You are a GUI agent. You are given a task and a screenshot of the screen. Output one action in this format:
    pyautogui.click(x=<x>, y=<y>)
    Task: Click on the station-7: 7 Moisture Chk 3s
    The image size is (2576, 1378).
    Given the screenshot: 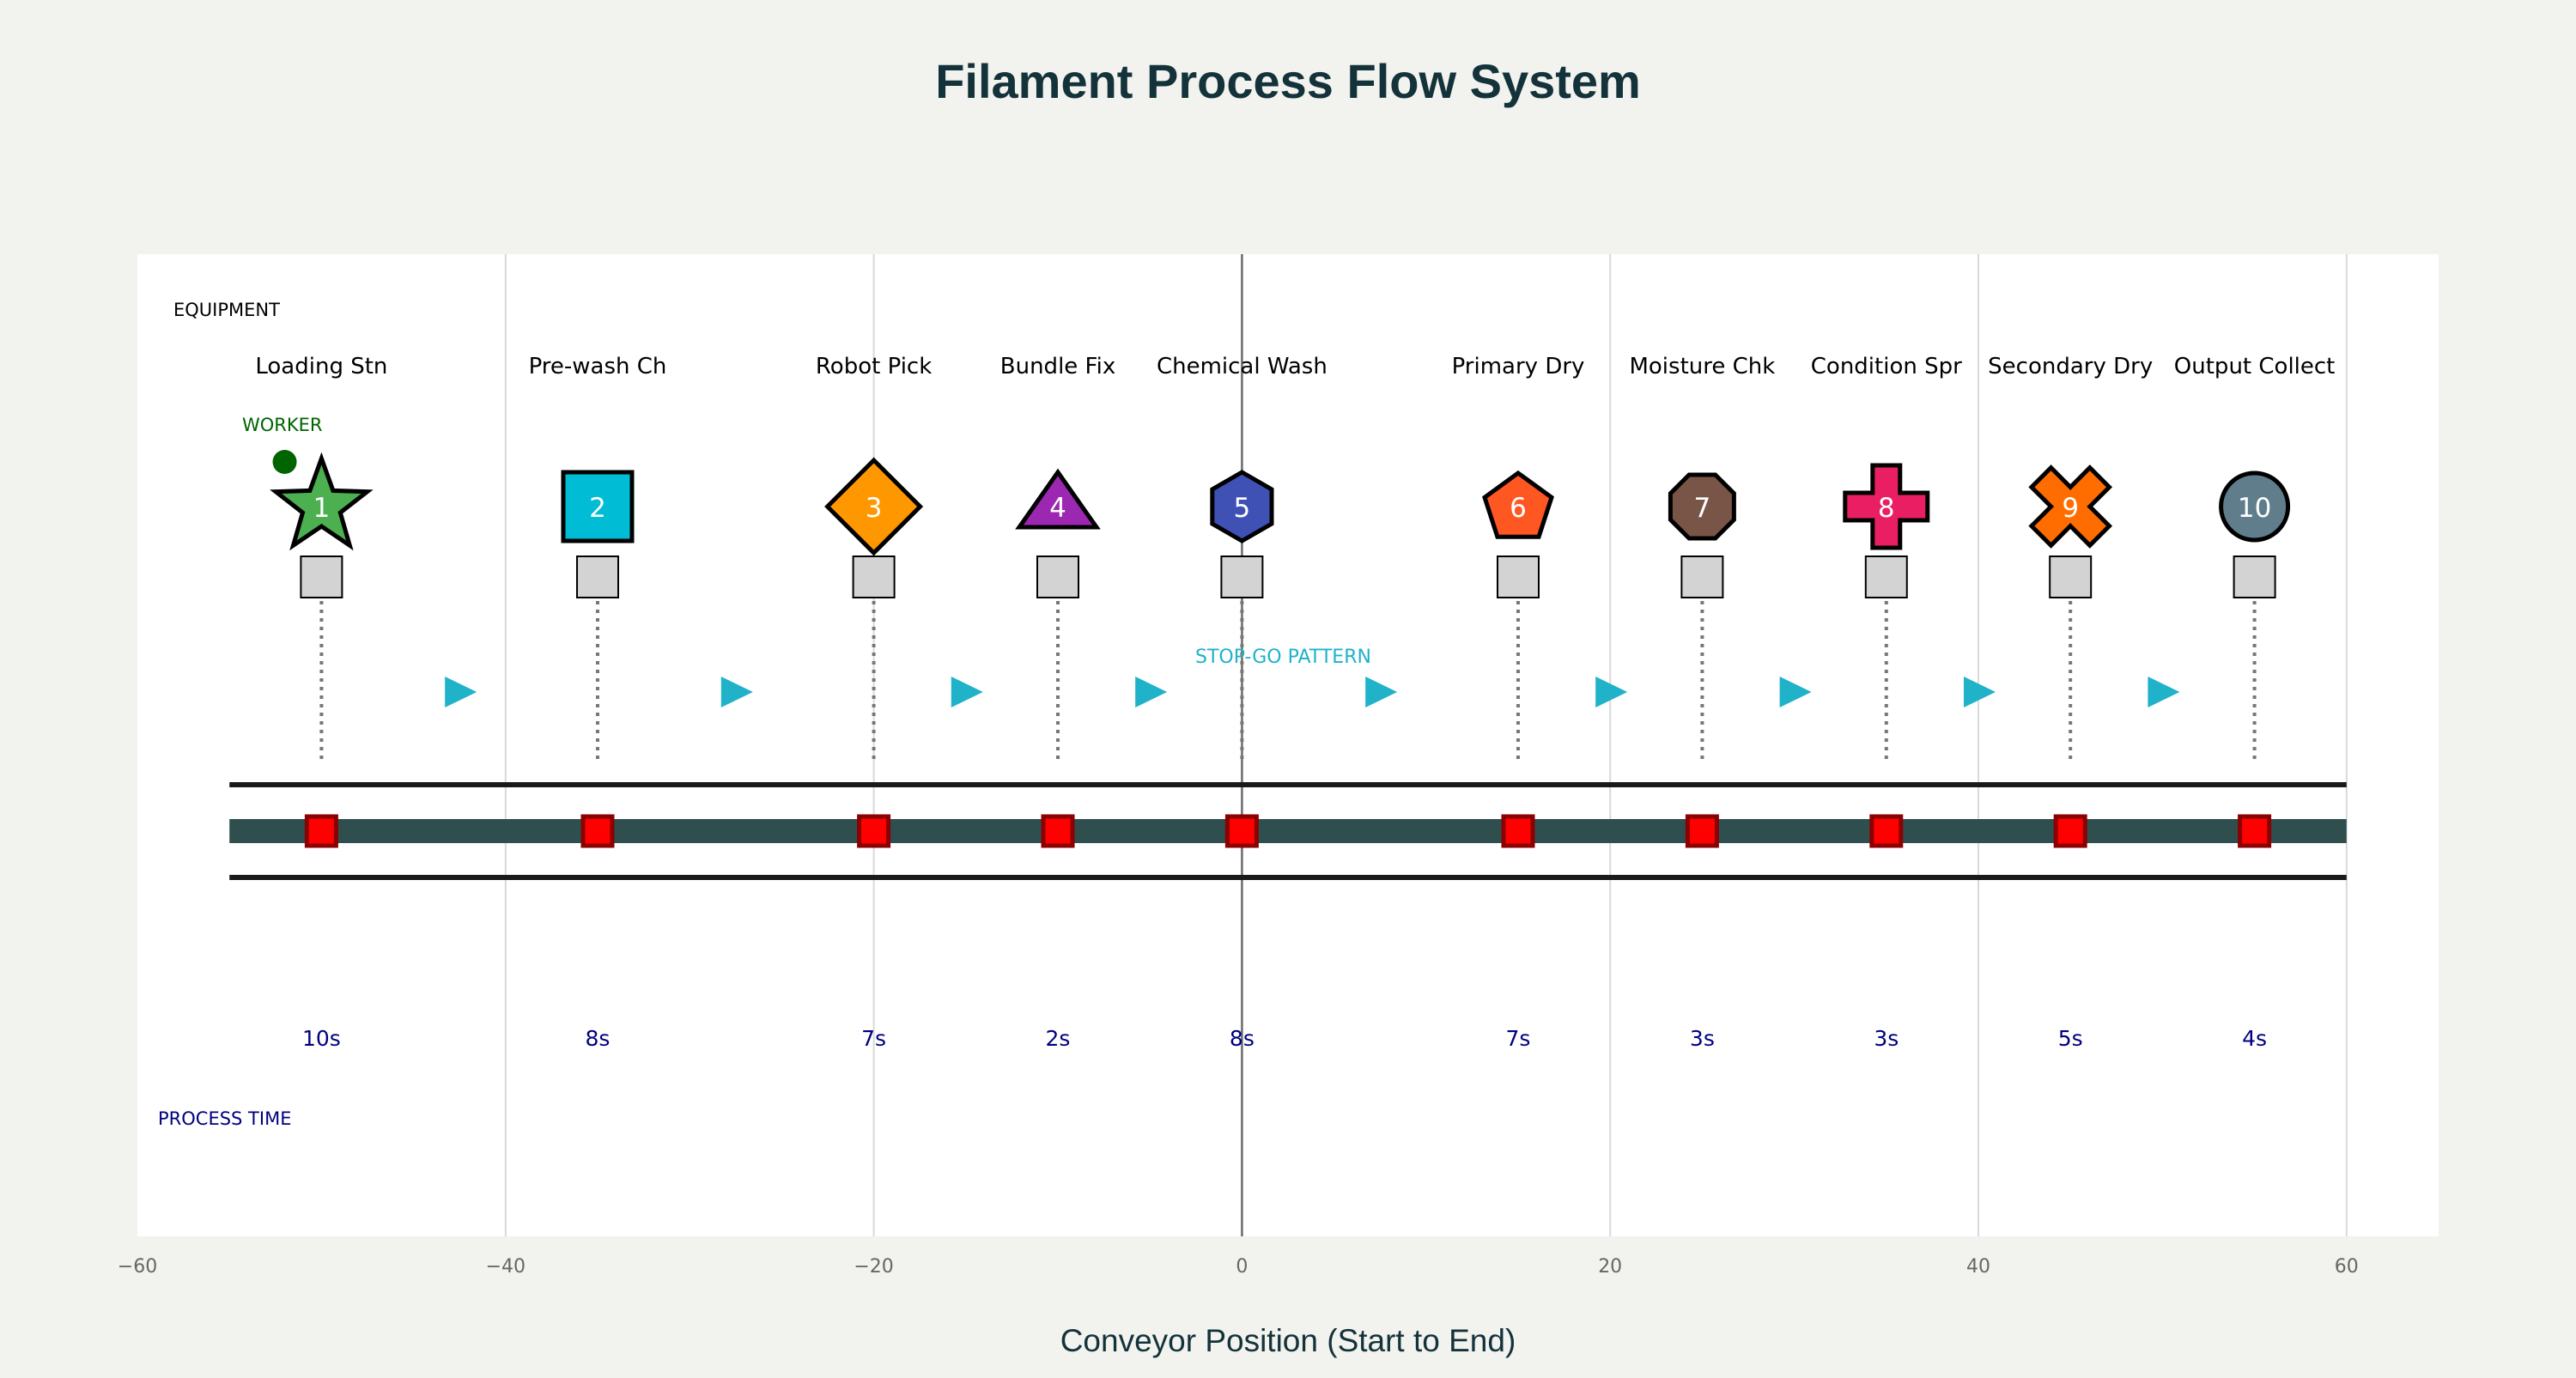 What is the action you would take?
    pyautogui.click(x=1702, y=702)
    